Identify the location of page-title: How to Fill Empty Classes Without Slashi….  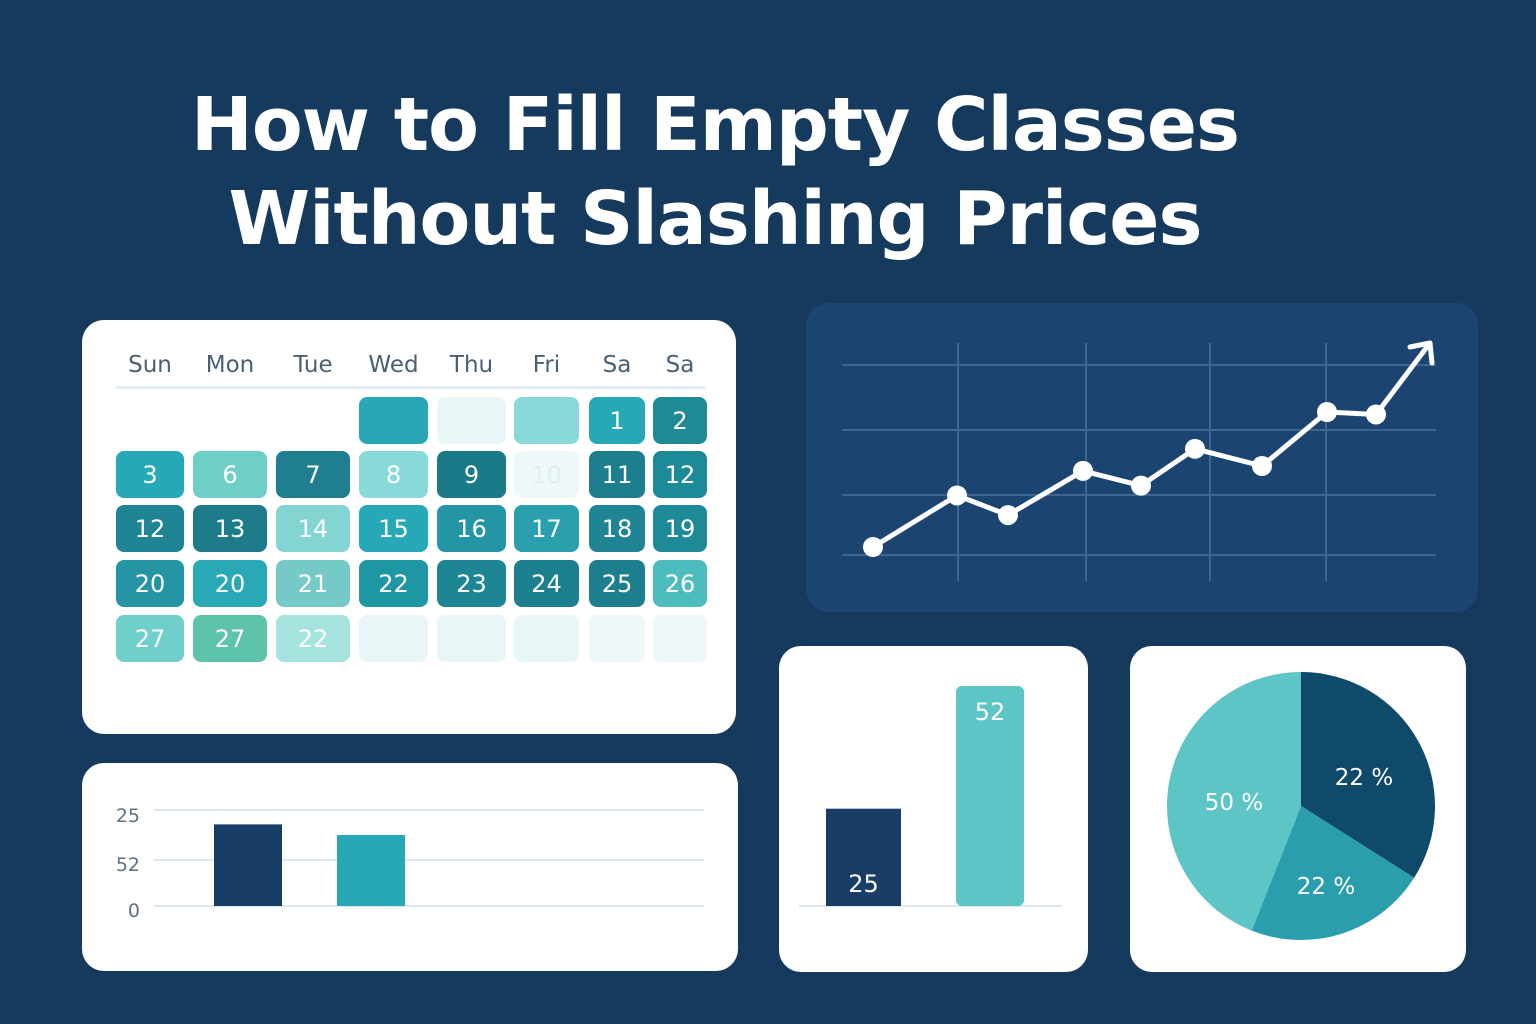
(715, 172).